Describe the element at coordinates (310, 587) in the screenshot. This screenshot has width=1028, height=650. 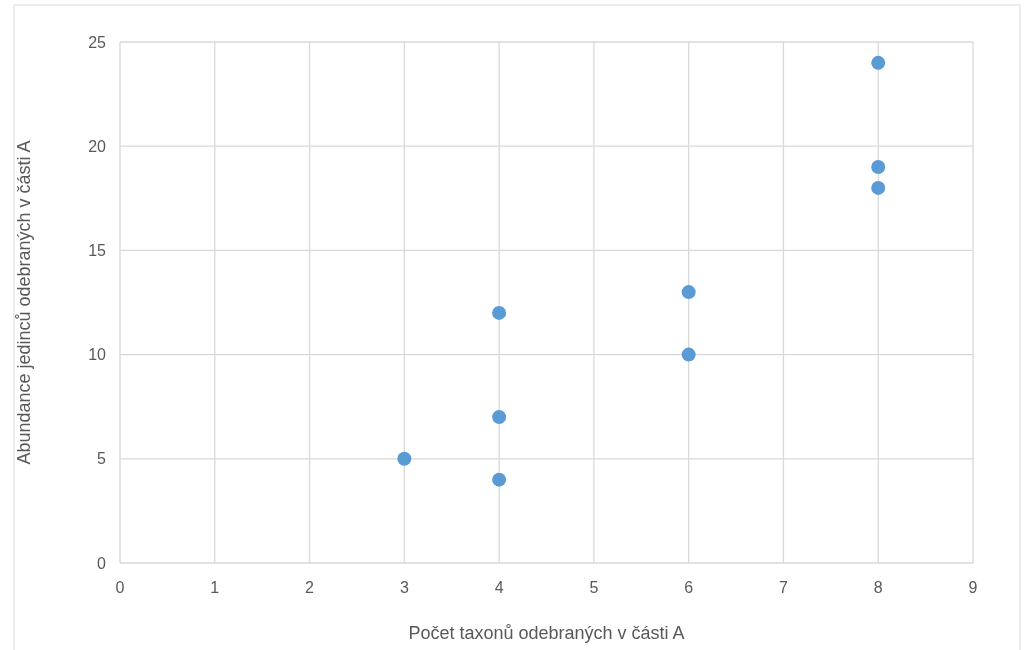
I see `x-tick-label: 2` at that location.